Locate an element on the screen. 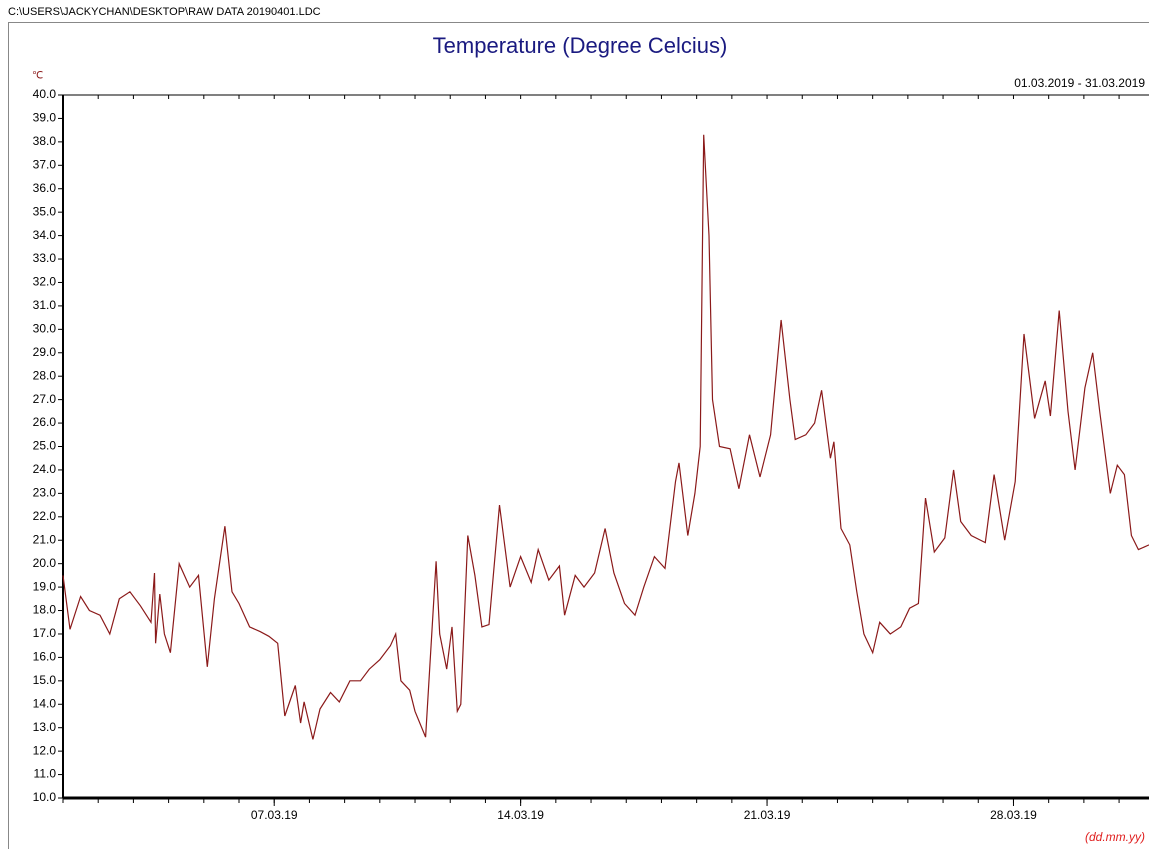  y-tick-label: 36.0 is located at coordinates (45, 188).